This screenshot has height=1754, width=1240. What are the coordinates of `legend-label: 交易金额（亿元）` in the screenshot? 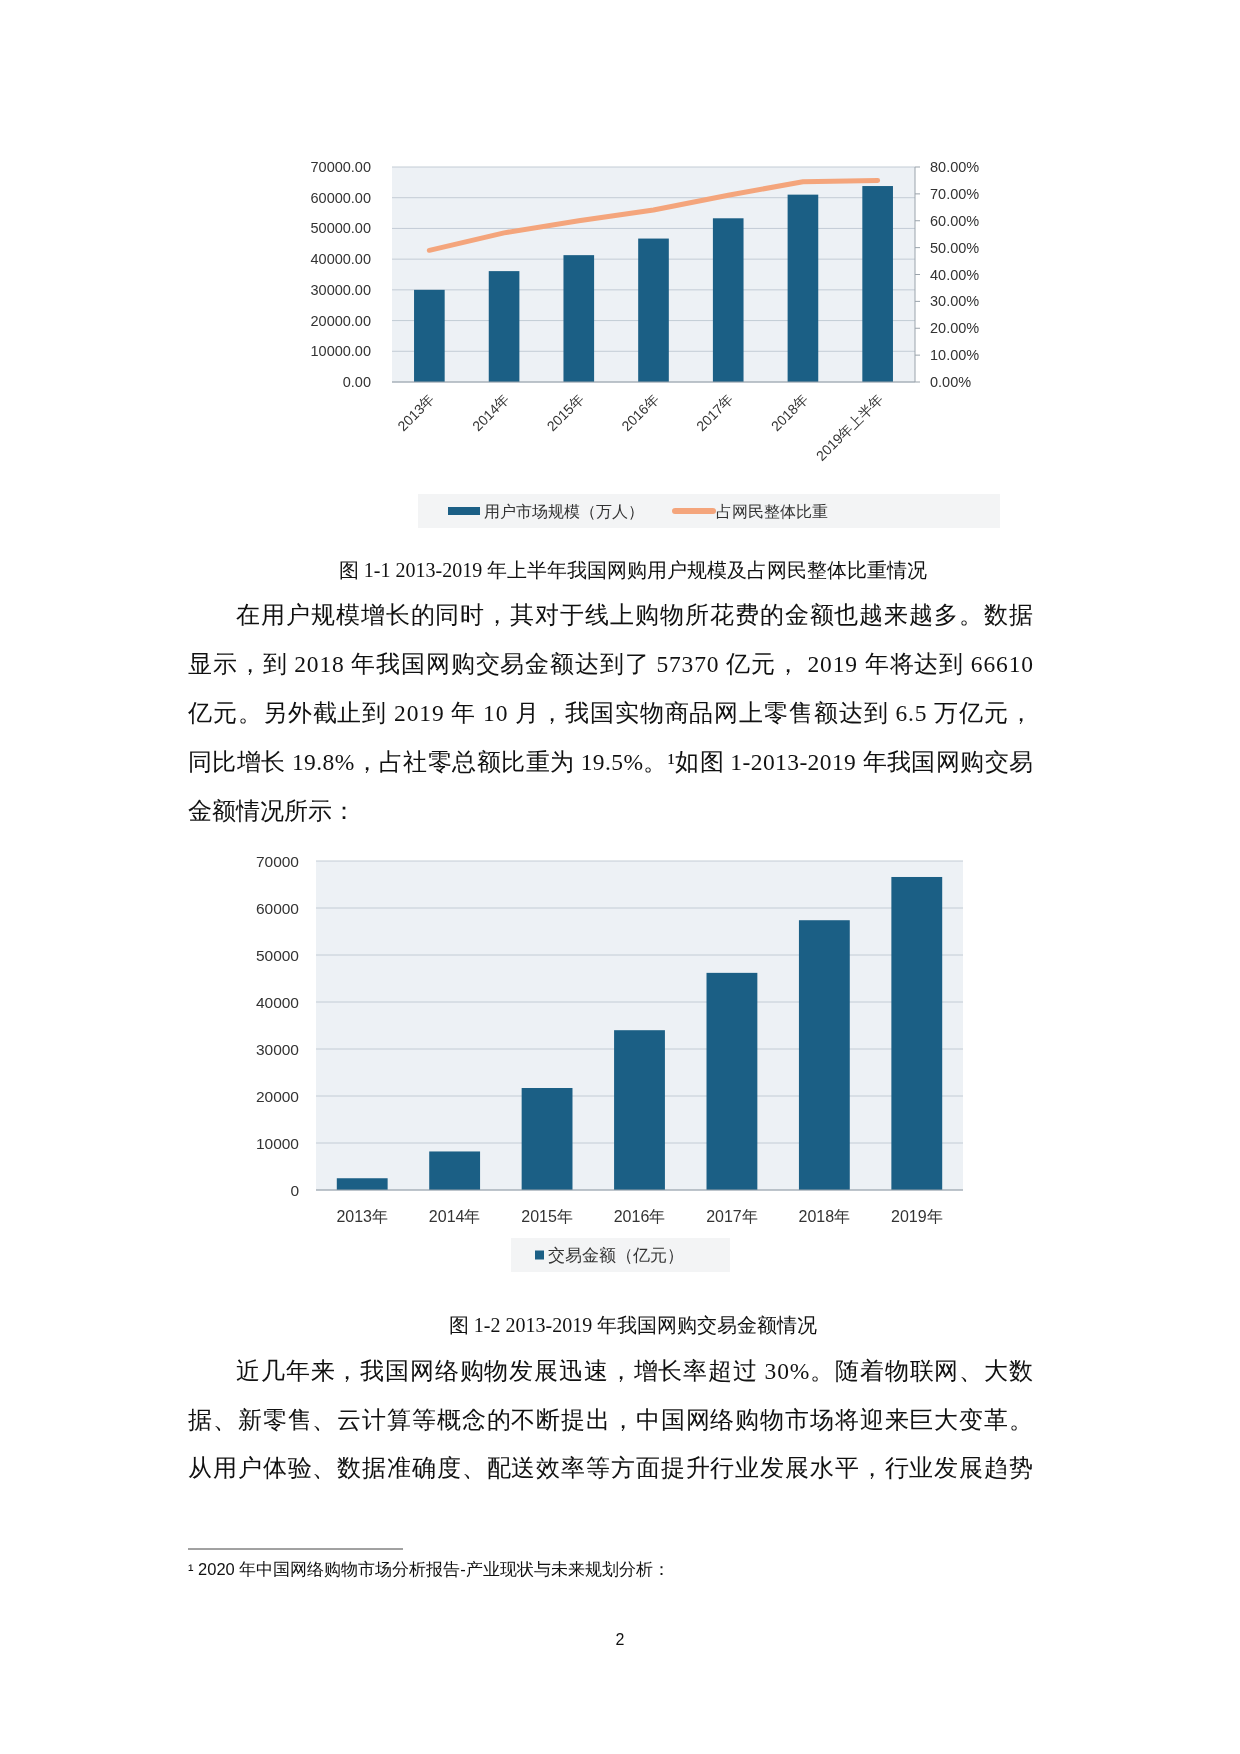 It's located at (616, 1255).